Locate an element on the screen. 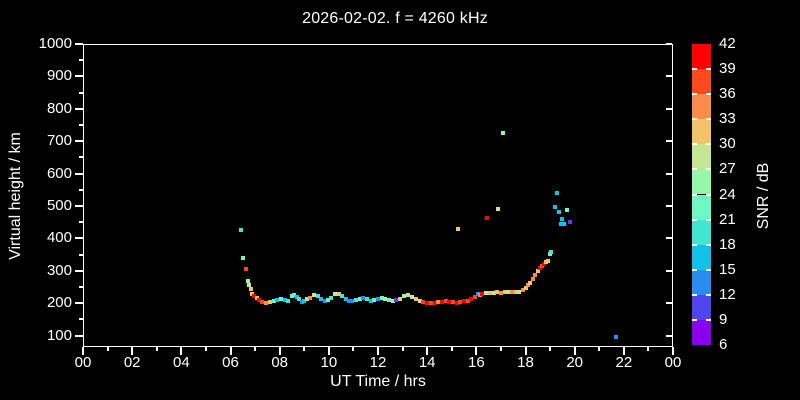 This screenshot has width=800, height=400. colorbar-label: SNR / dB is located at coordinates (763, 196).